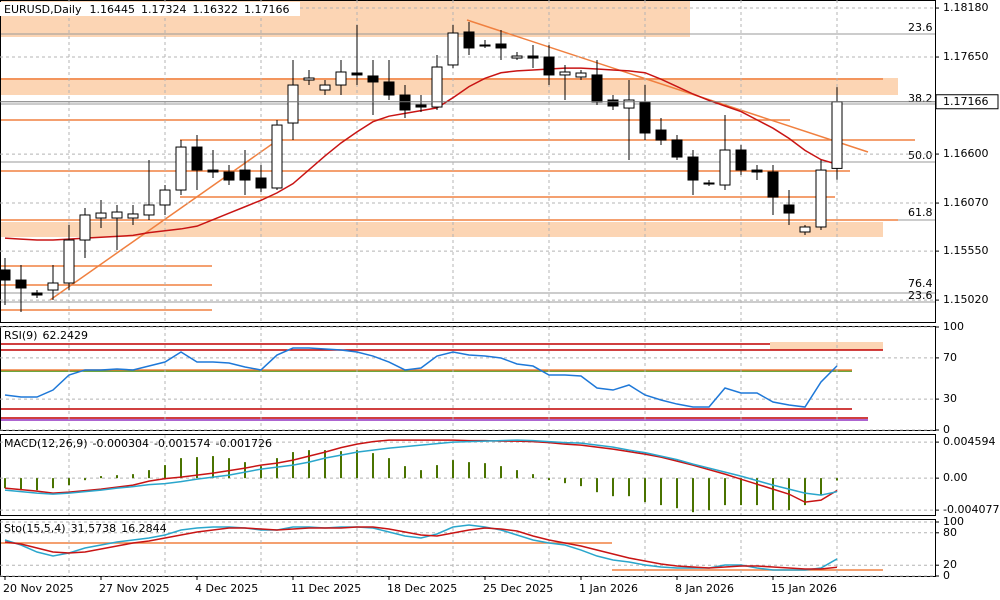 The image size is (1000, 600). What do you see at coordinates (966, 250) in the screenshot?
I see `y-tick-label: 1.15550` at bounding box center [966, 250].